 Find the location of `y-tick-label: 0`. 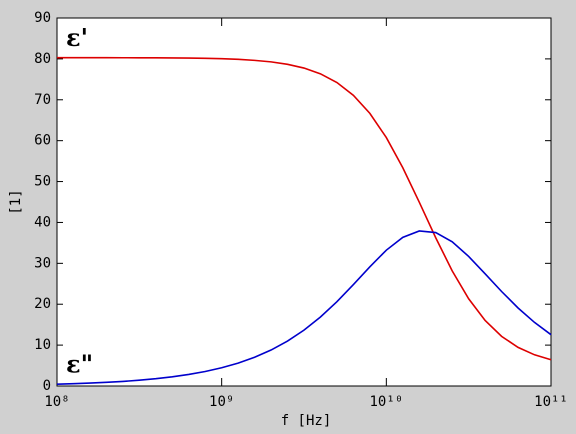

y-tick-label: 0 is located at coordinates (47, 386).